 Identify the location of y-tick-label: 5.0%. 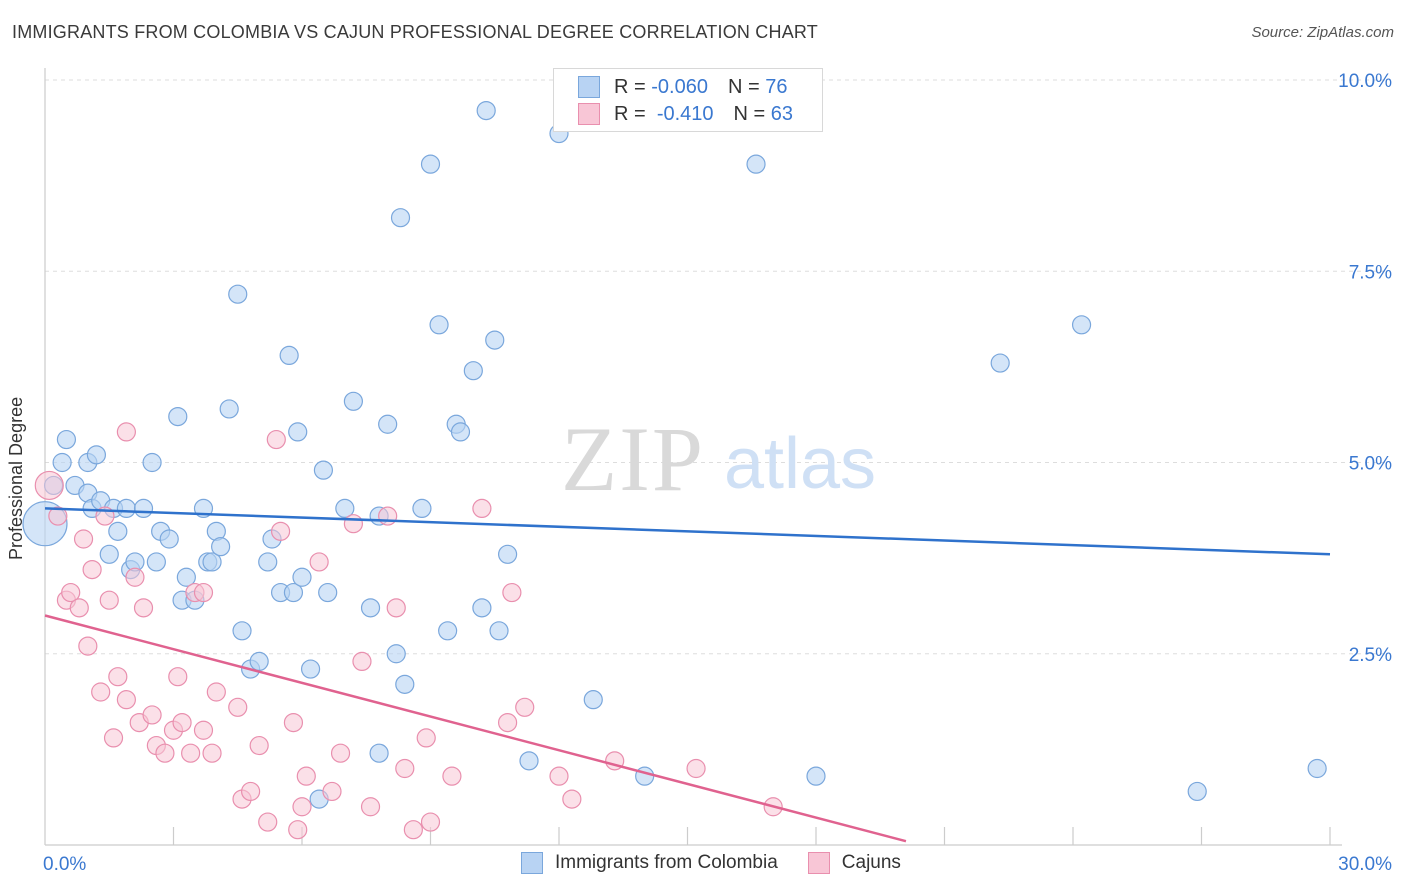
(1370, 464).